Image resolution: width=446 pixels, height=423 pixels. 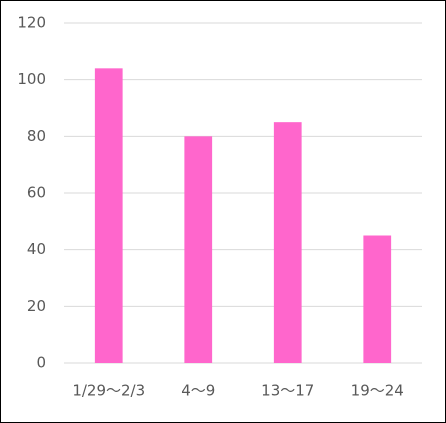 What do you see at coordinates (36, 249) in the screenshot?
I see `y-tick-label: 40` at bounding box center [36, 249].